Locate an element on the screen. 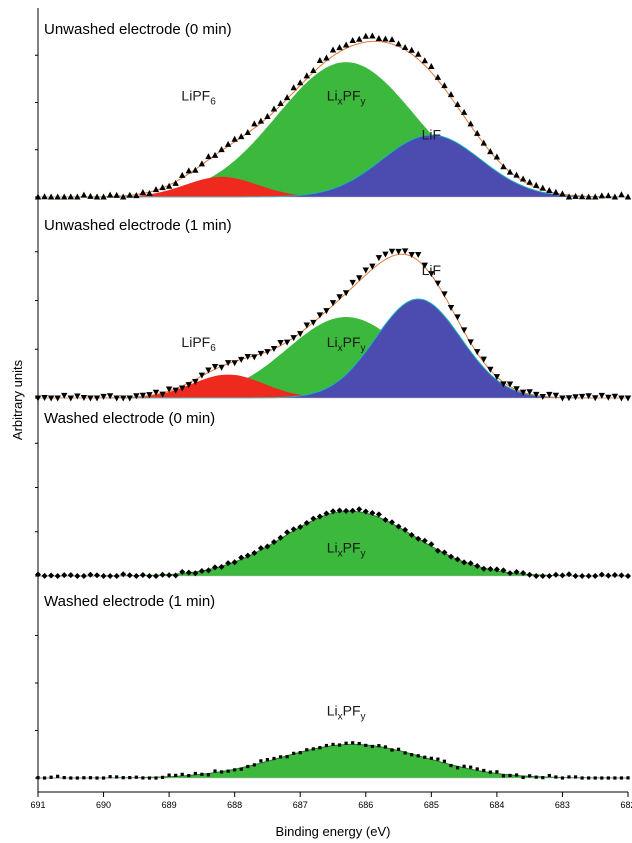 The height and width of the screenshot is (843, 632). panel-title: Washed electrode (0 min) is located at coordinates (129, 418).